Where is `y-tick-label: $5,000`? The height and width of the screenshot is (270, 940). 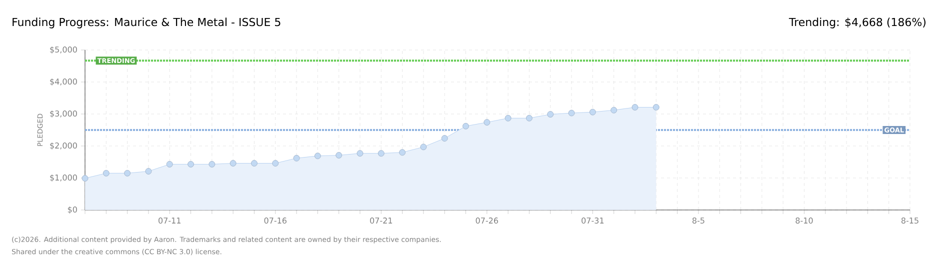
y-tick-label: $5,000 is located at coordinates (63, 50).